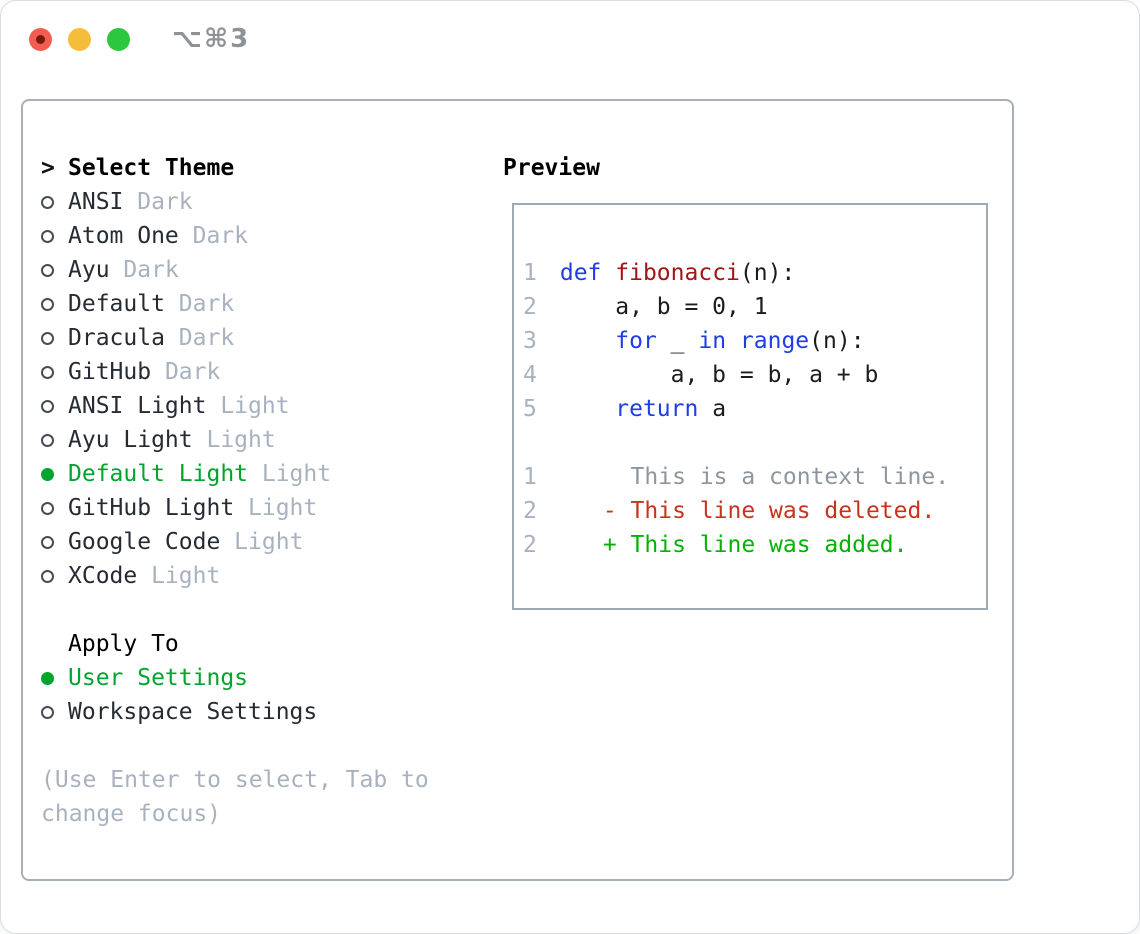 Image resolution: width=1140 pixels, height=934 pixels. What do you see at coordinates (767, 273) in the screenshot?
I see `code-token: (n):` at bounding box center [767, 273].